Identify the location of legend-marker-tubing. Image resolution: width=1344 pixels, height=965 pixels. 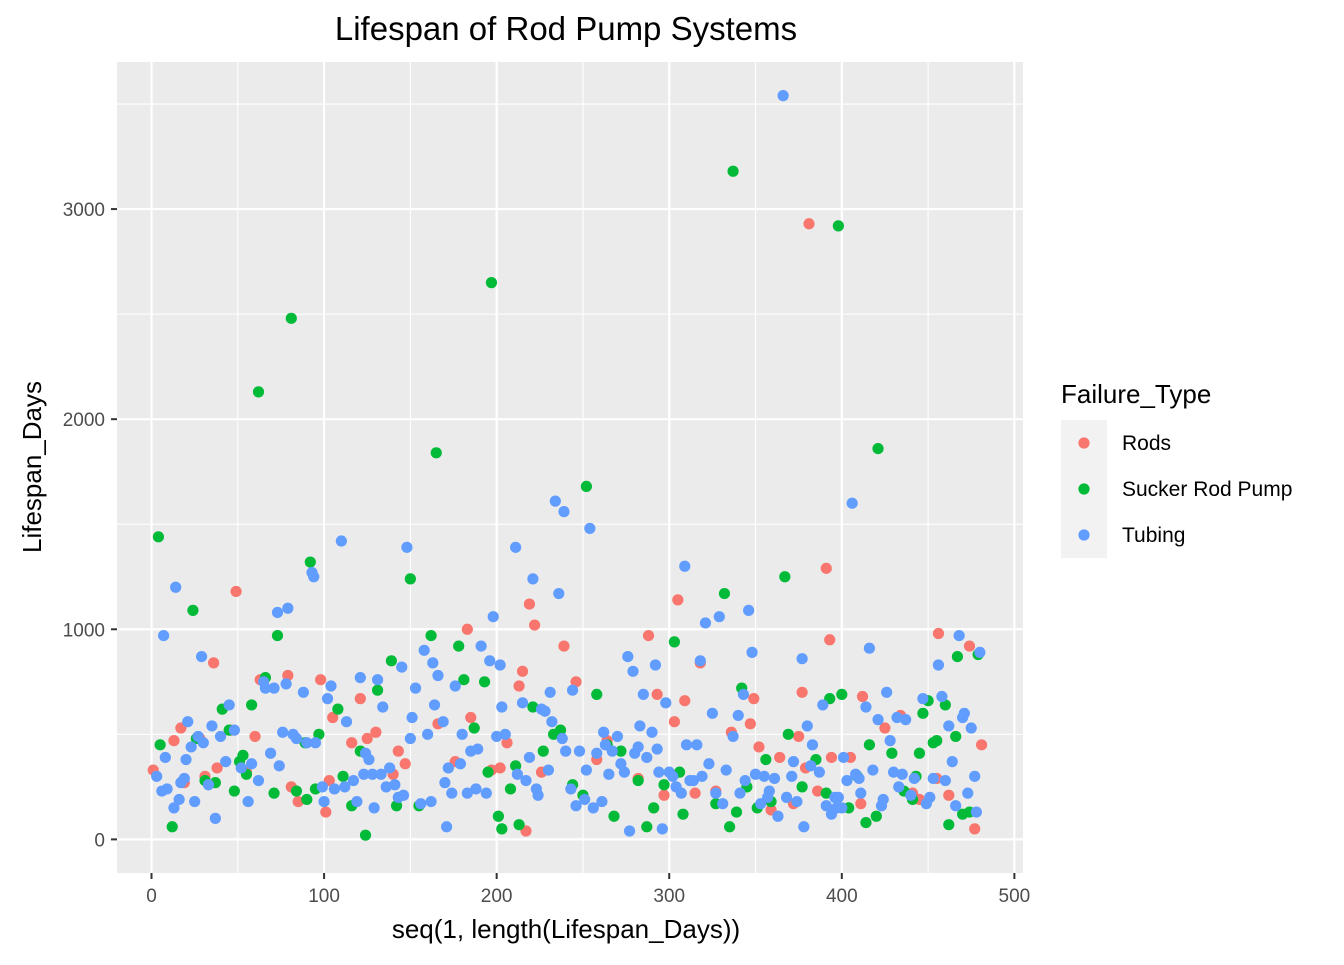
(1084, 535).